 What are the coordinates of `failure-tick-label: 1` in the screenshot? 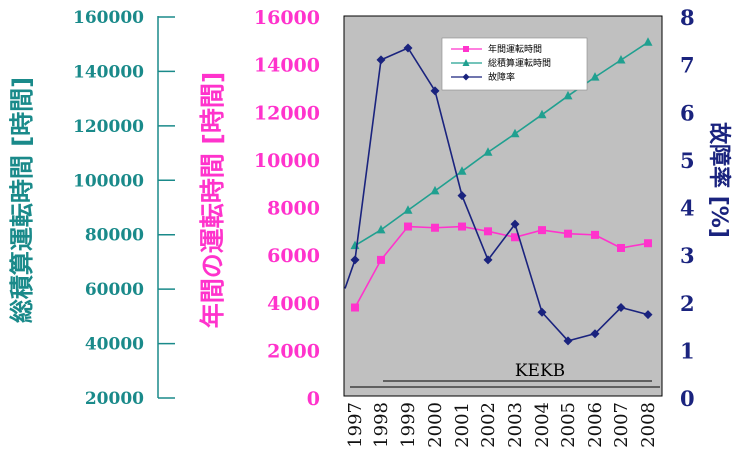 It's located at (687, 350).